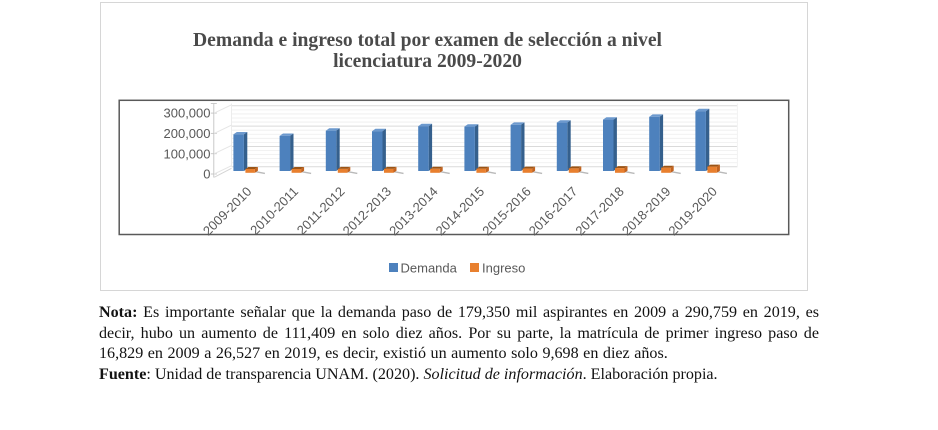  I want to click on svg-text: 0, so click(206, 174).